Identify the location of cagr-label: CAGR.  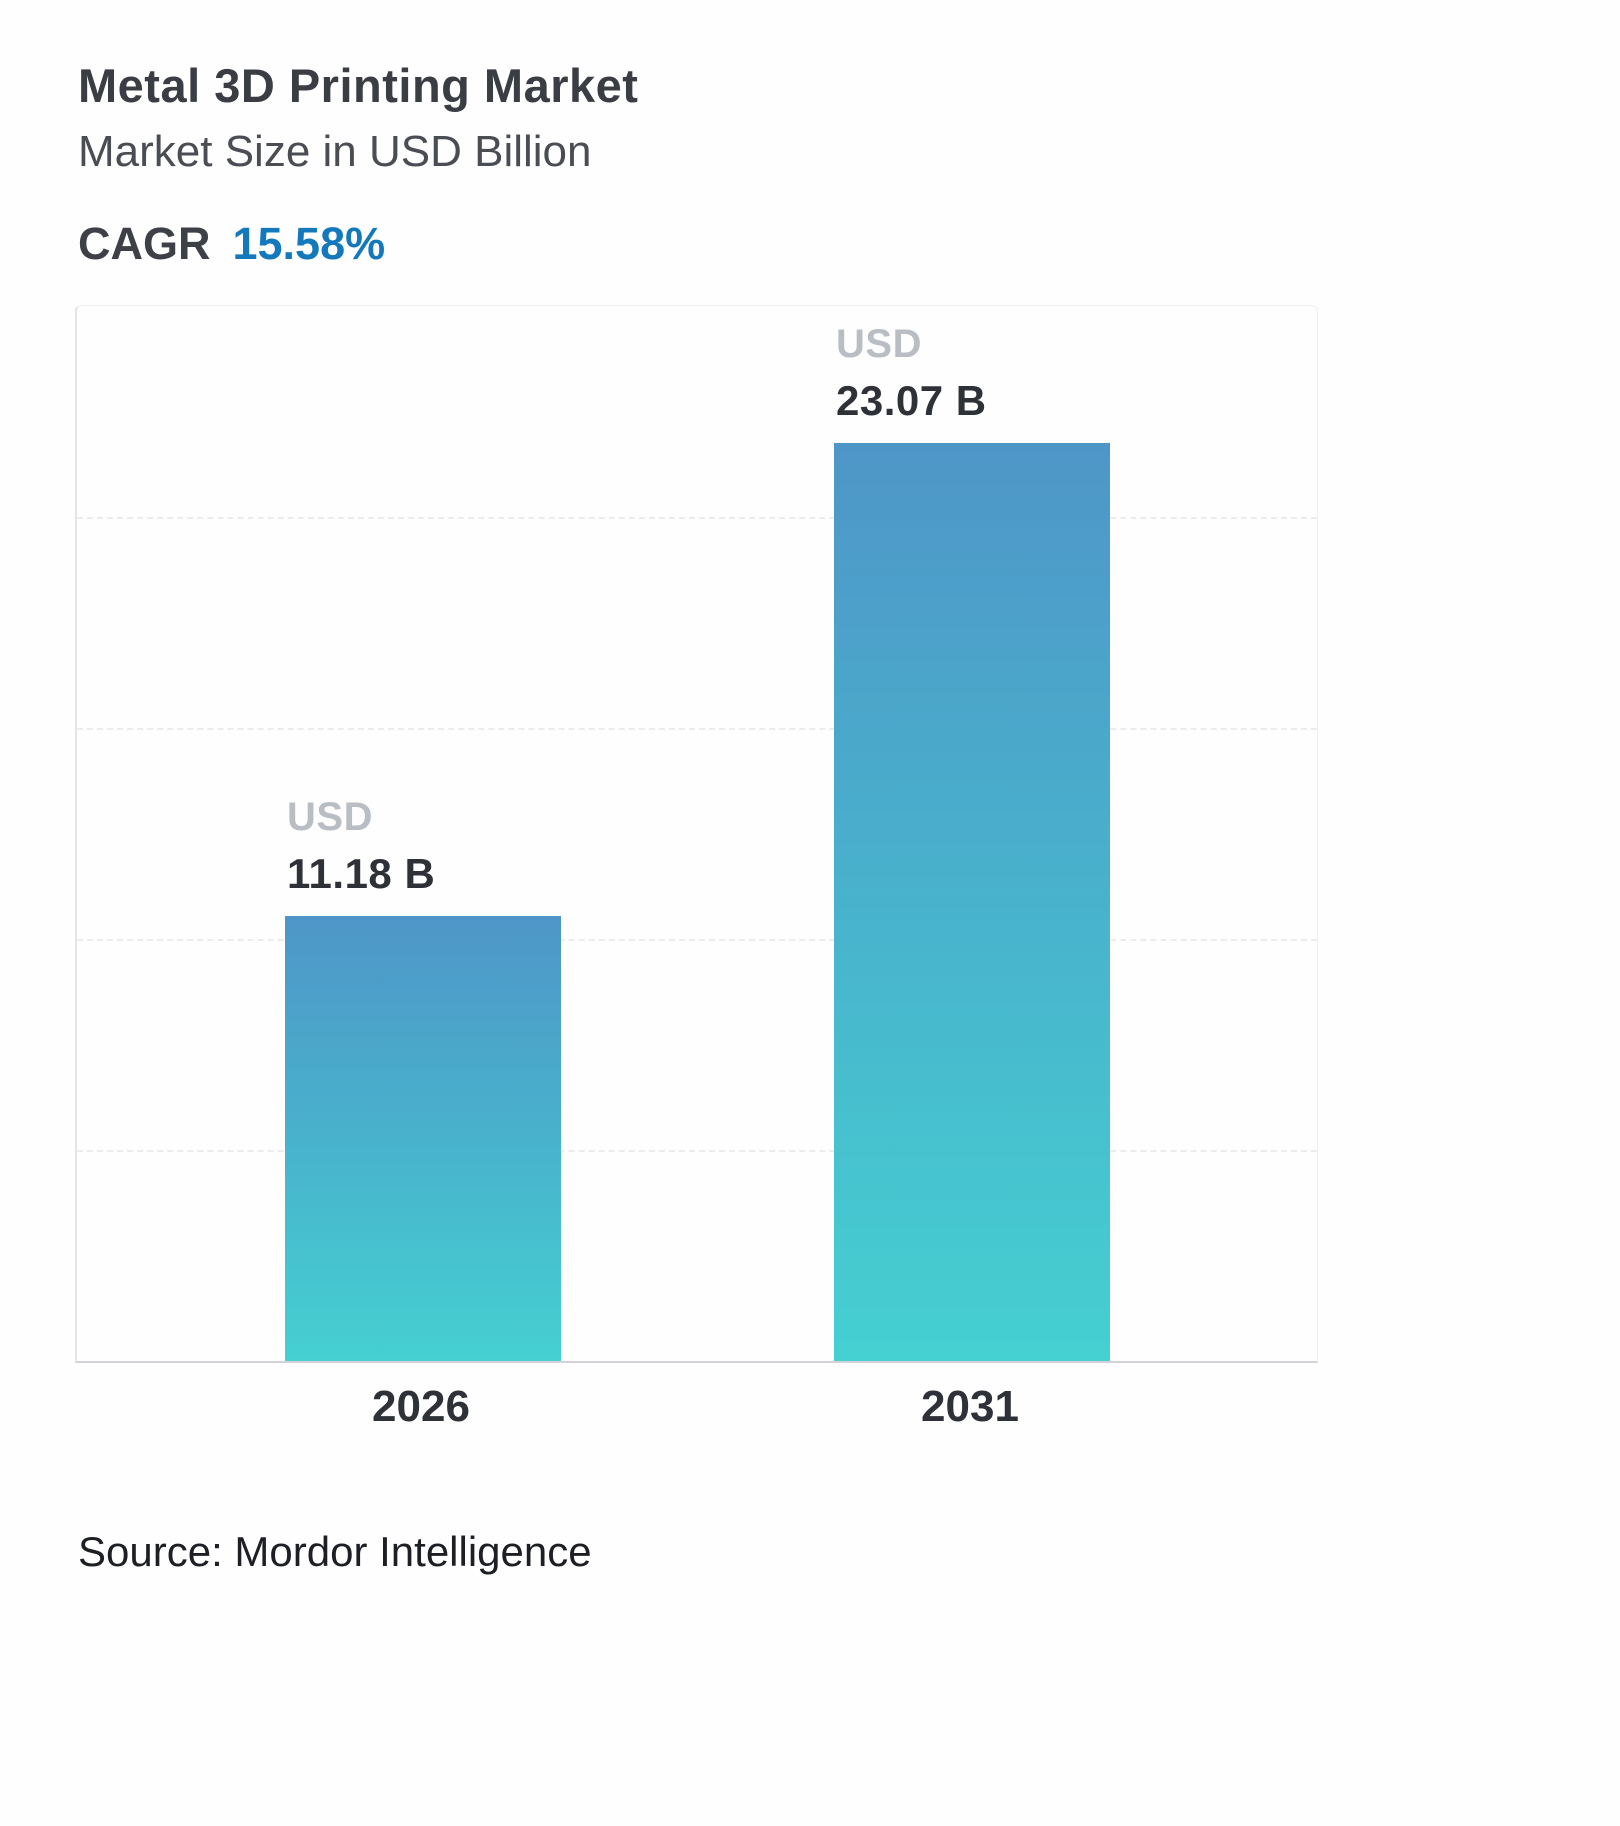
(144, 243).